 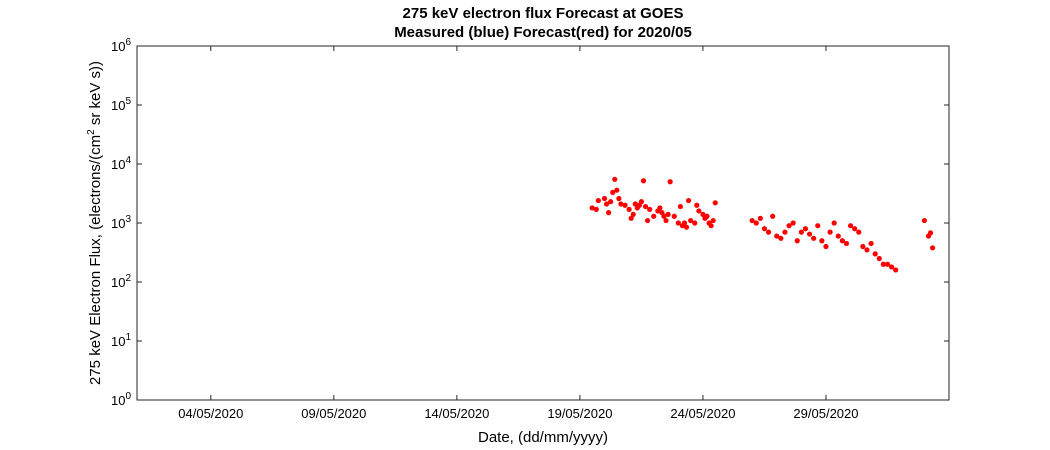 What do you see at coordinates (95, 260) in the screenshot?
I see `y-axis-label-main: 275 keV Electron Flux, (electrons/(cm` at bounding box center [95, 260].